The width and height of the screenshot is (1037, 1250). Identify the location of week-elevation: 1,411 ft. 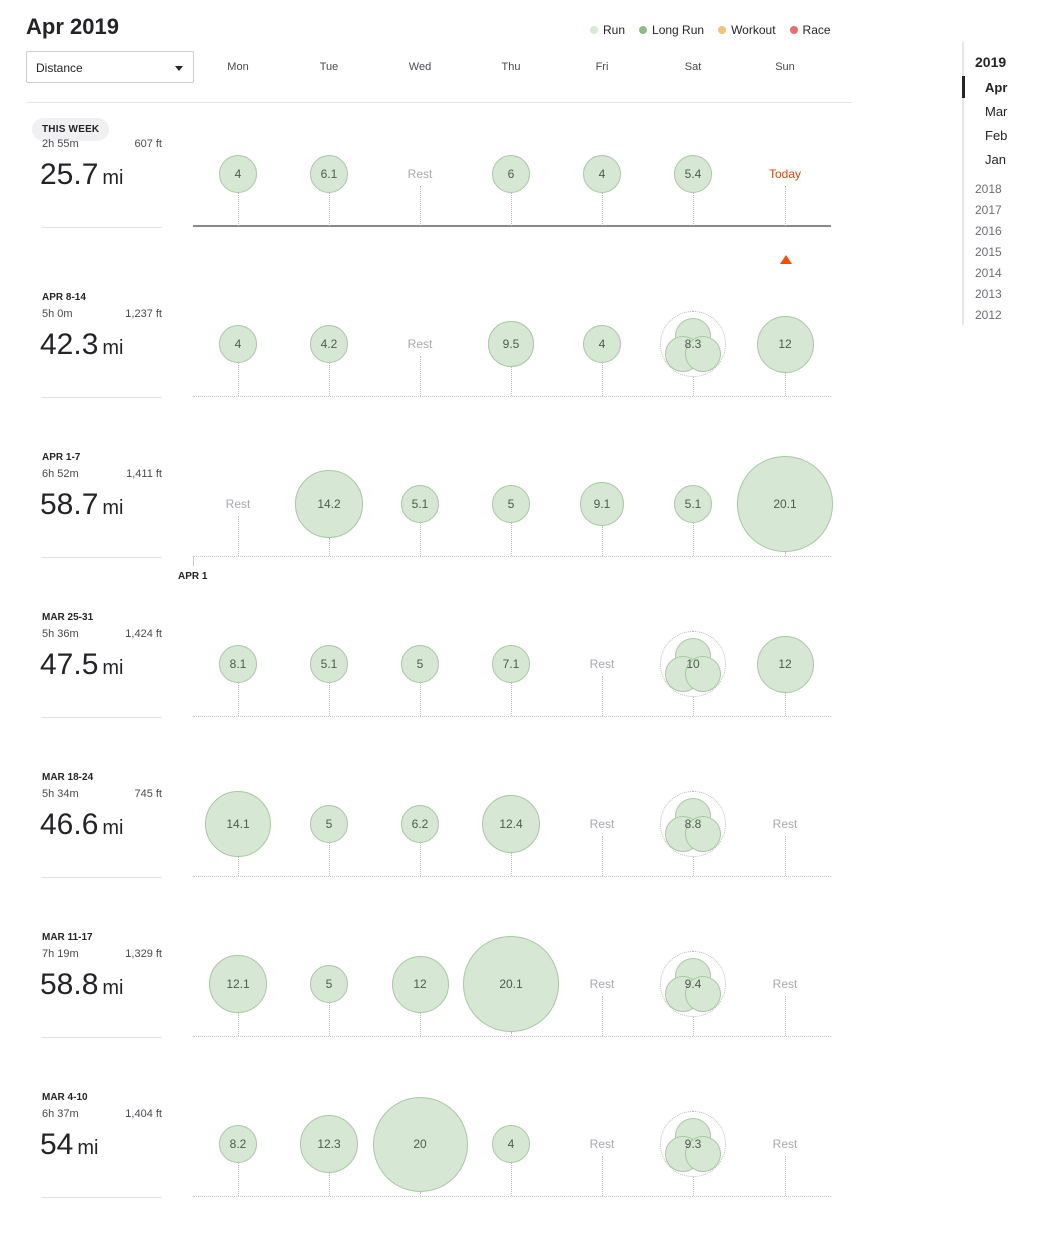
(144, 474).